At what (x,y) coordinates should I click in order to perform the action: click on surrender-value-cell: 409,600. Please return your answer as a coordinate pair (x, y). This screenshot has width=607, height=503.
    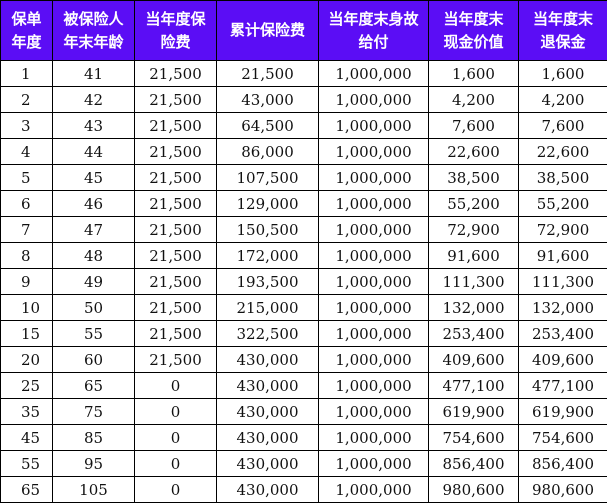
    Looking at the image, I should click on (563, 360).